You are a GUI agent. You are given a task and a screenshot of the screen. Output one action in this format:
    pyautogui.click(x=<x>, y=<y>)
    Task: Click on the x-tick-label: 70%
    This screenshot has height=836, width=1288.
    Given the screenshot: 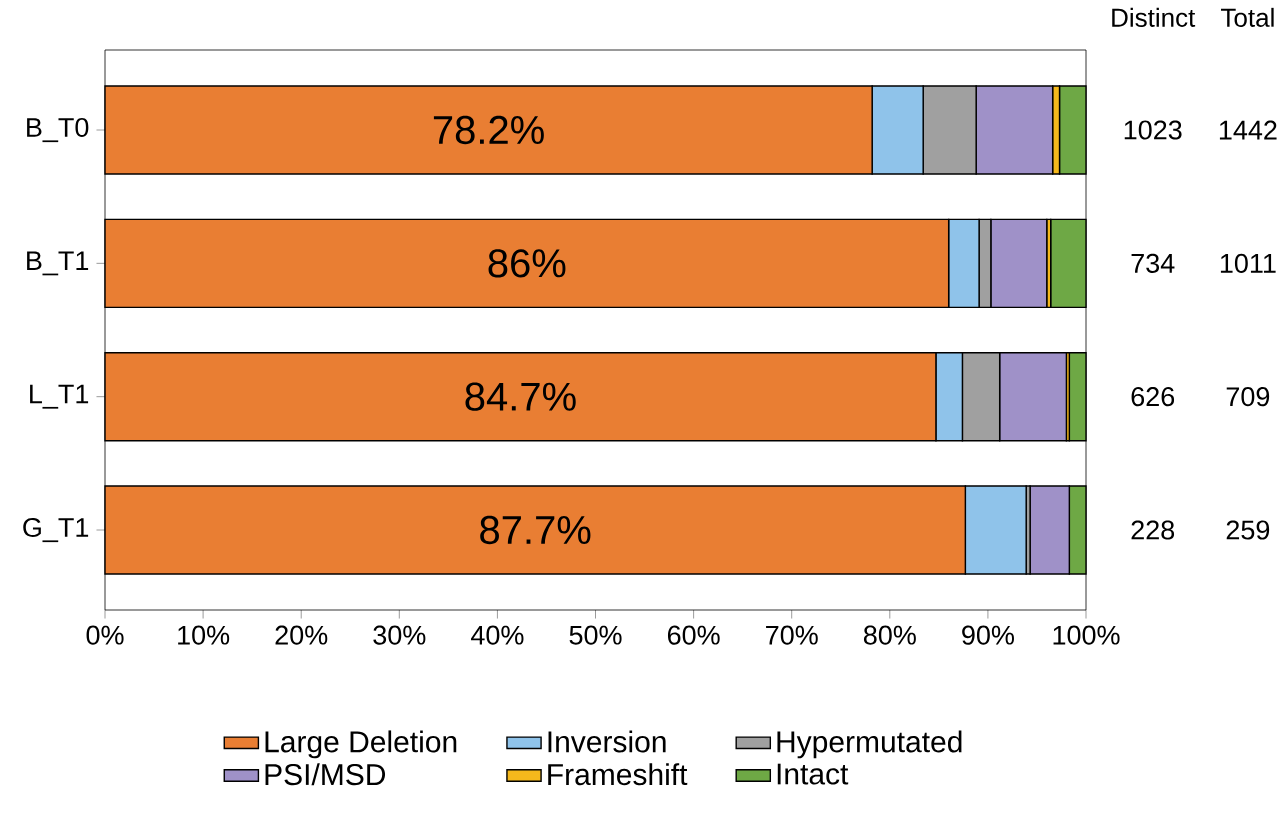 What is the action you would take?
    pyautogui.click(x=792, y=635)
    